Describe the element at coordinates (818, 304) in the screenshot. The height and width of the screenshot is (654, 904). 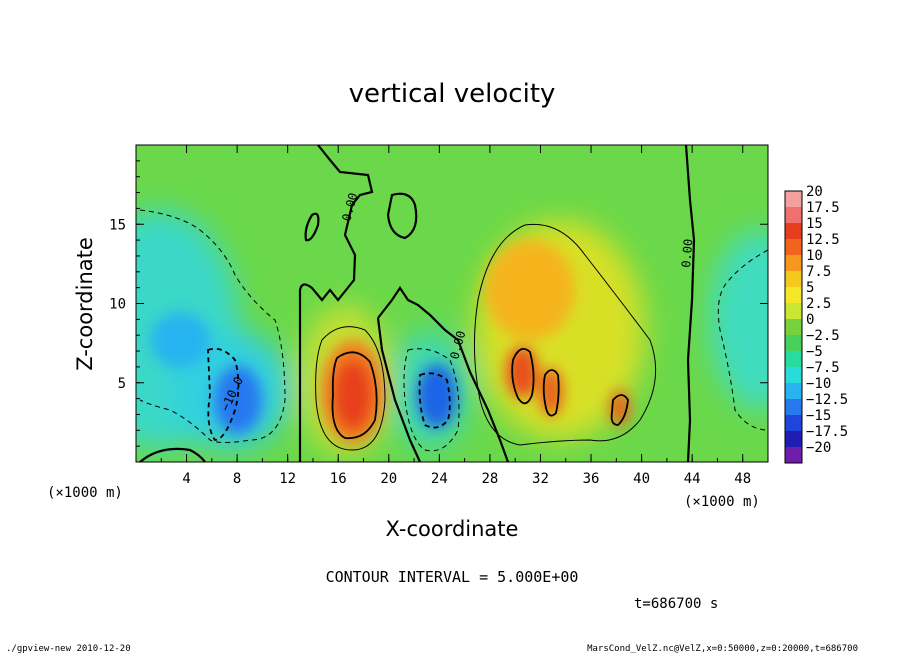
I see `colorbar-label: 2.5` at that location.